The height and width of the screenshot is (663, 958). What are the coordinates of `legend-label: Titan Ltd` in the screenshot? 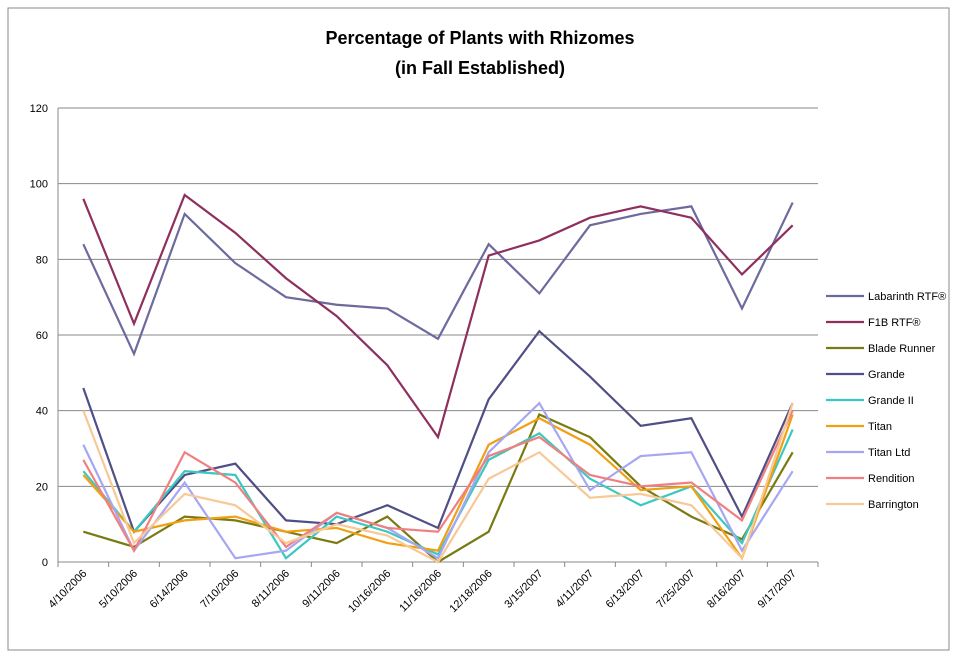 It's located at (889, 453).